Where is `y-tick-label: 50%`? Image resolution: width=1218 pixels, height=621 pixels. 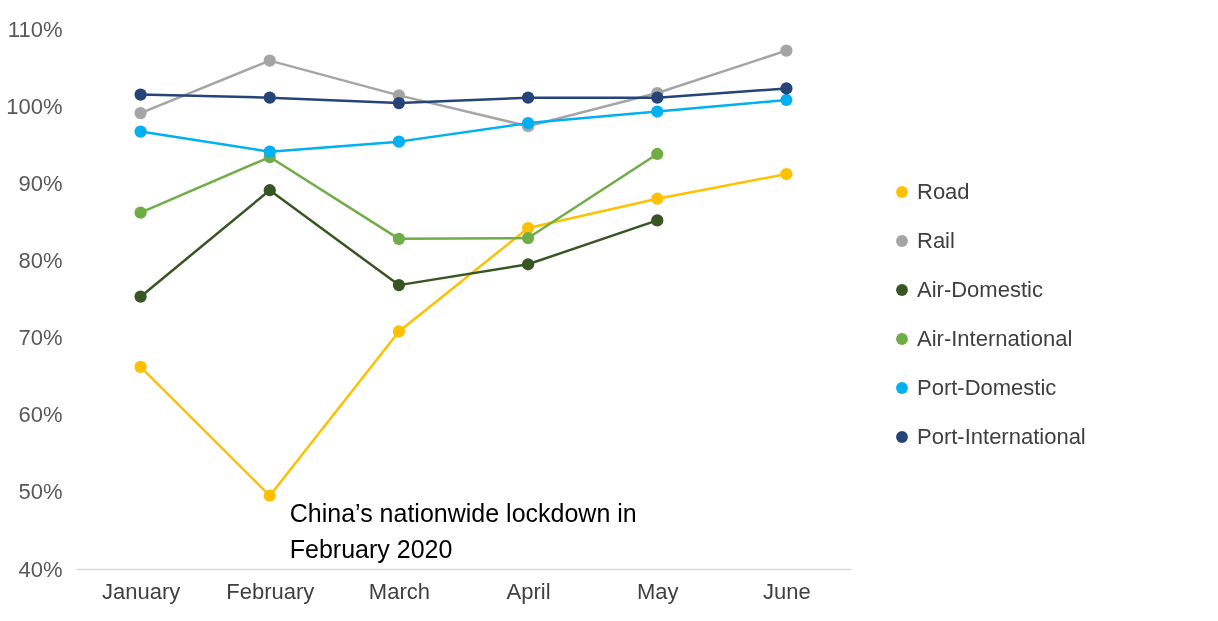
y-tick-label: 50% is located at coordinates (40, 492).